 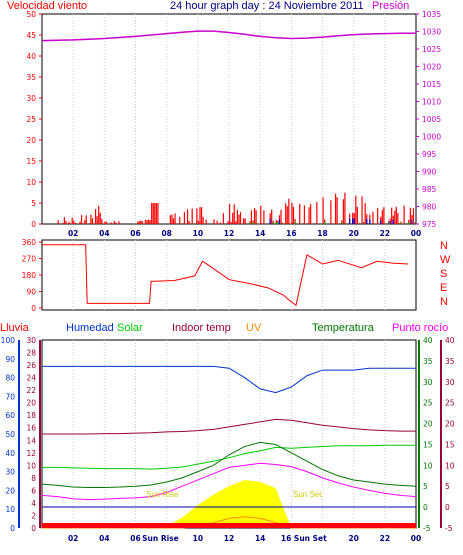 What do you see at coordinates (31, 378) in the screenshot?
I see `tick-label: 24` at bounding box center [31, 378].